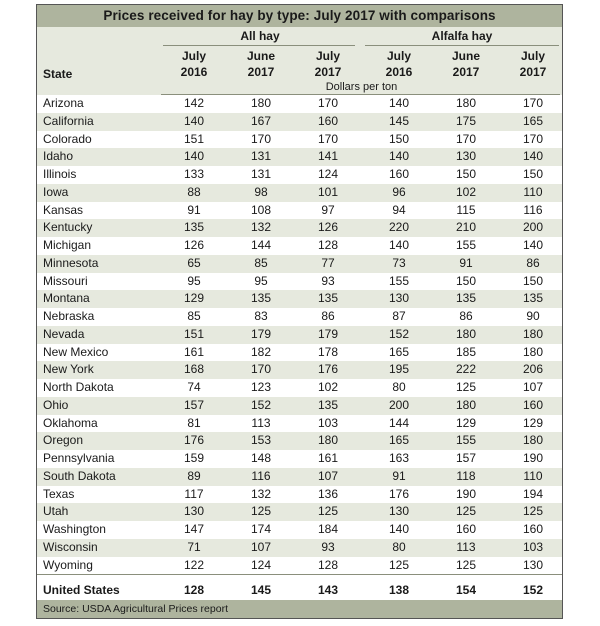 Image resolution: width=600 pixels, height=626 pixels. Describe the element at coordinates (328, 227) in the screenshot. I see `price-cell: 126` at that location.